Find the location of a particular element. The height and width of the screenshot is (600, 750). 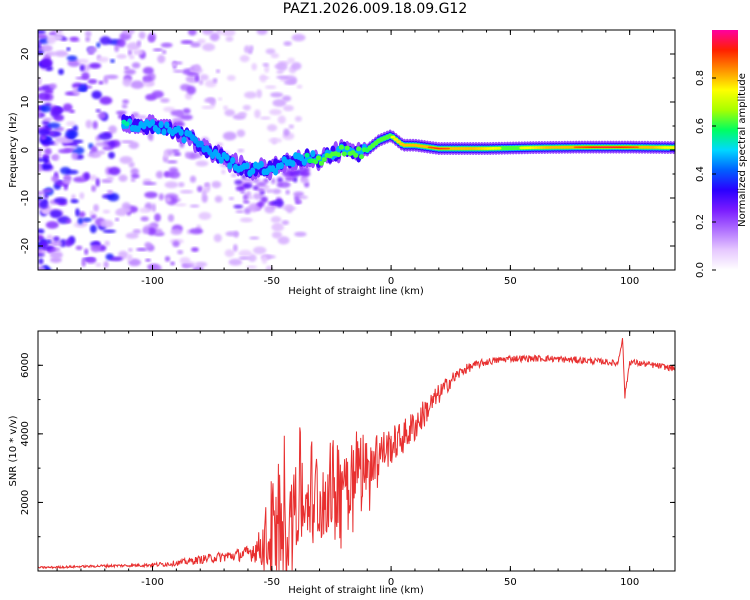

figure-title: PAZ1.2026.009.18.09.G12 is located at coordinates (375, 9).